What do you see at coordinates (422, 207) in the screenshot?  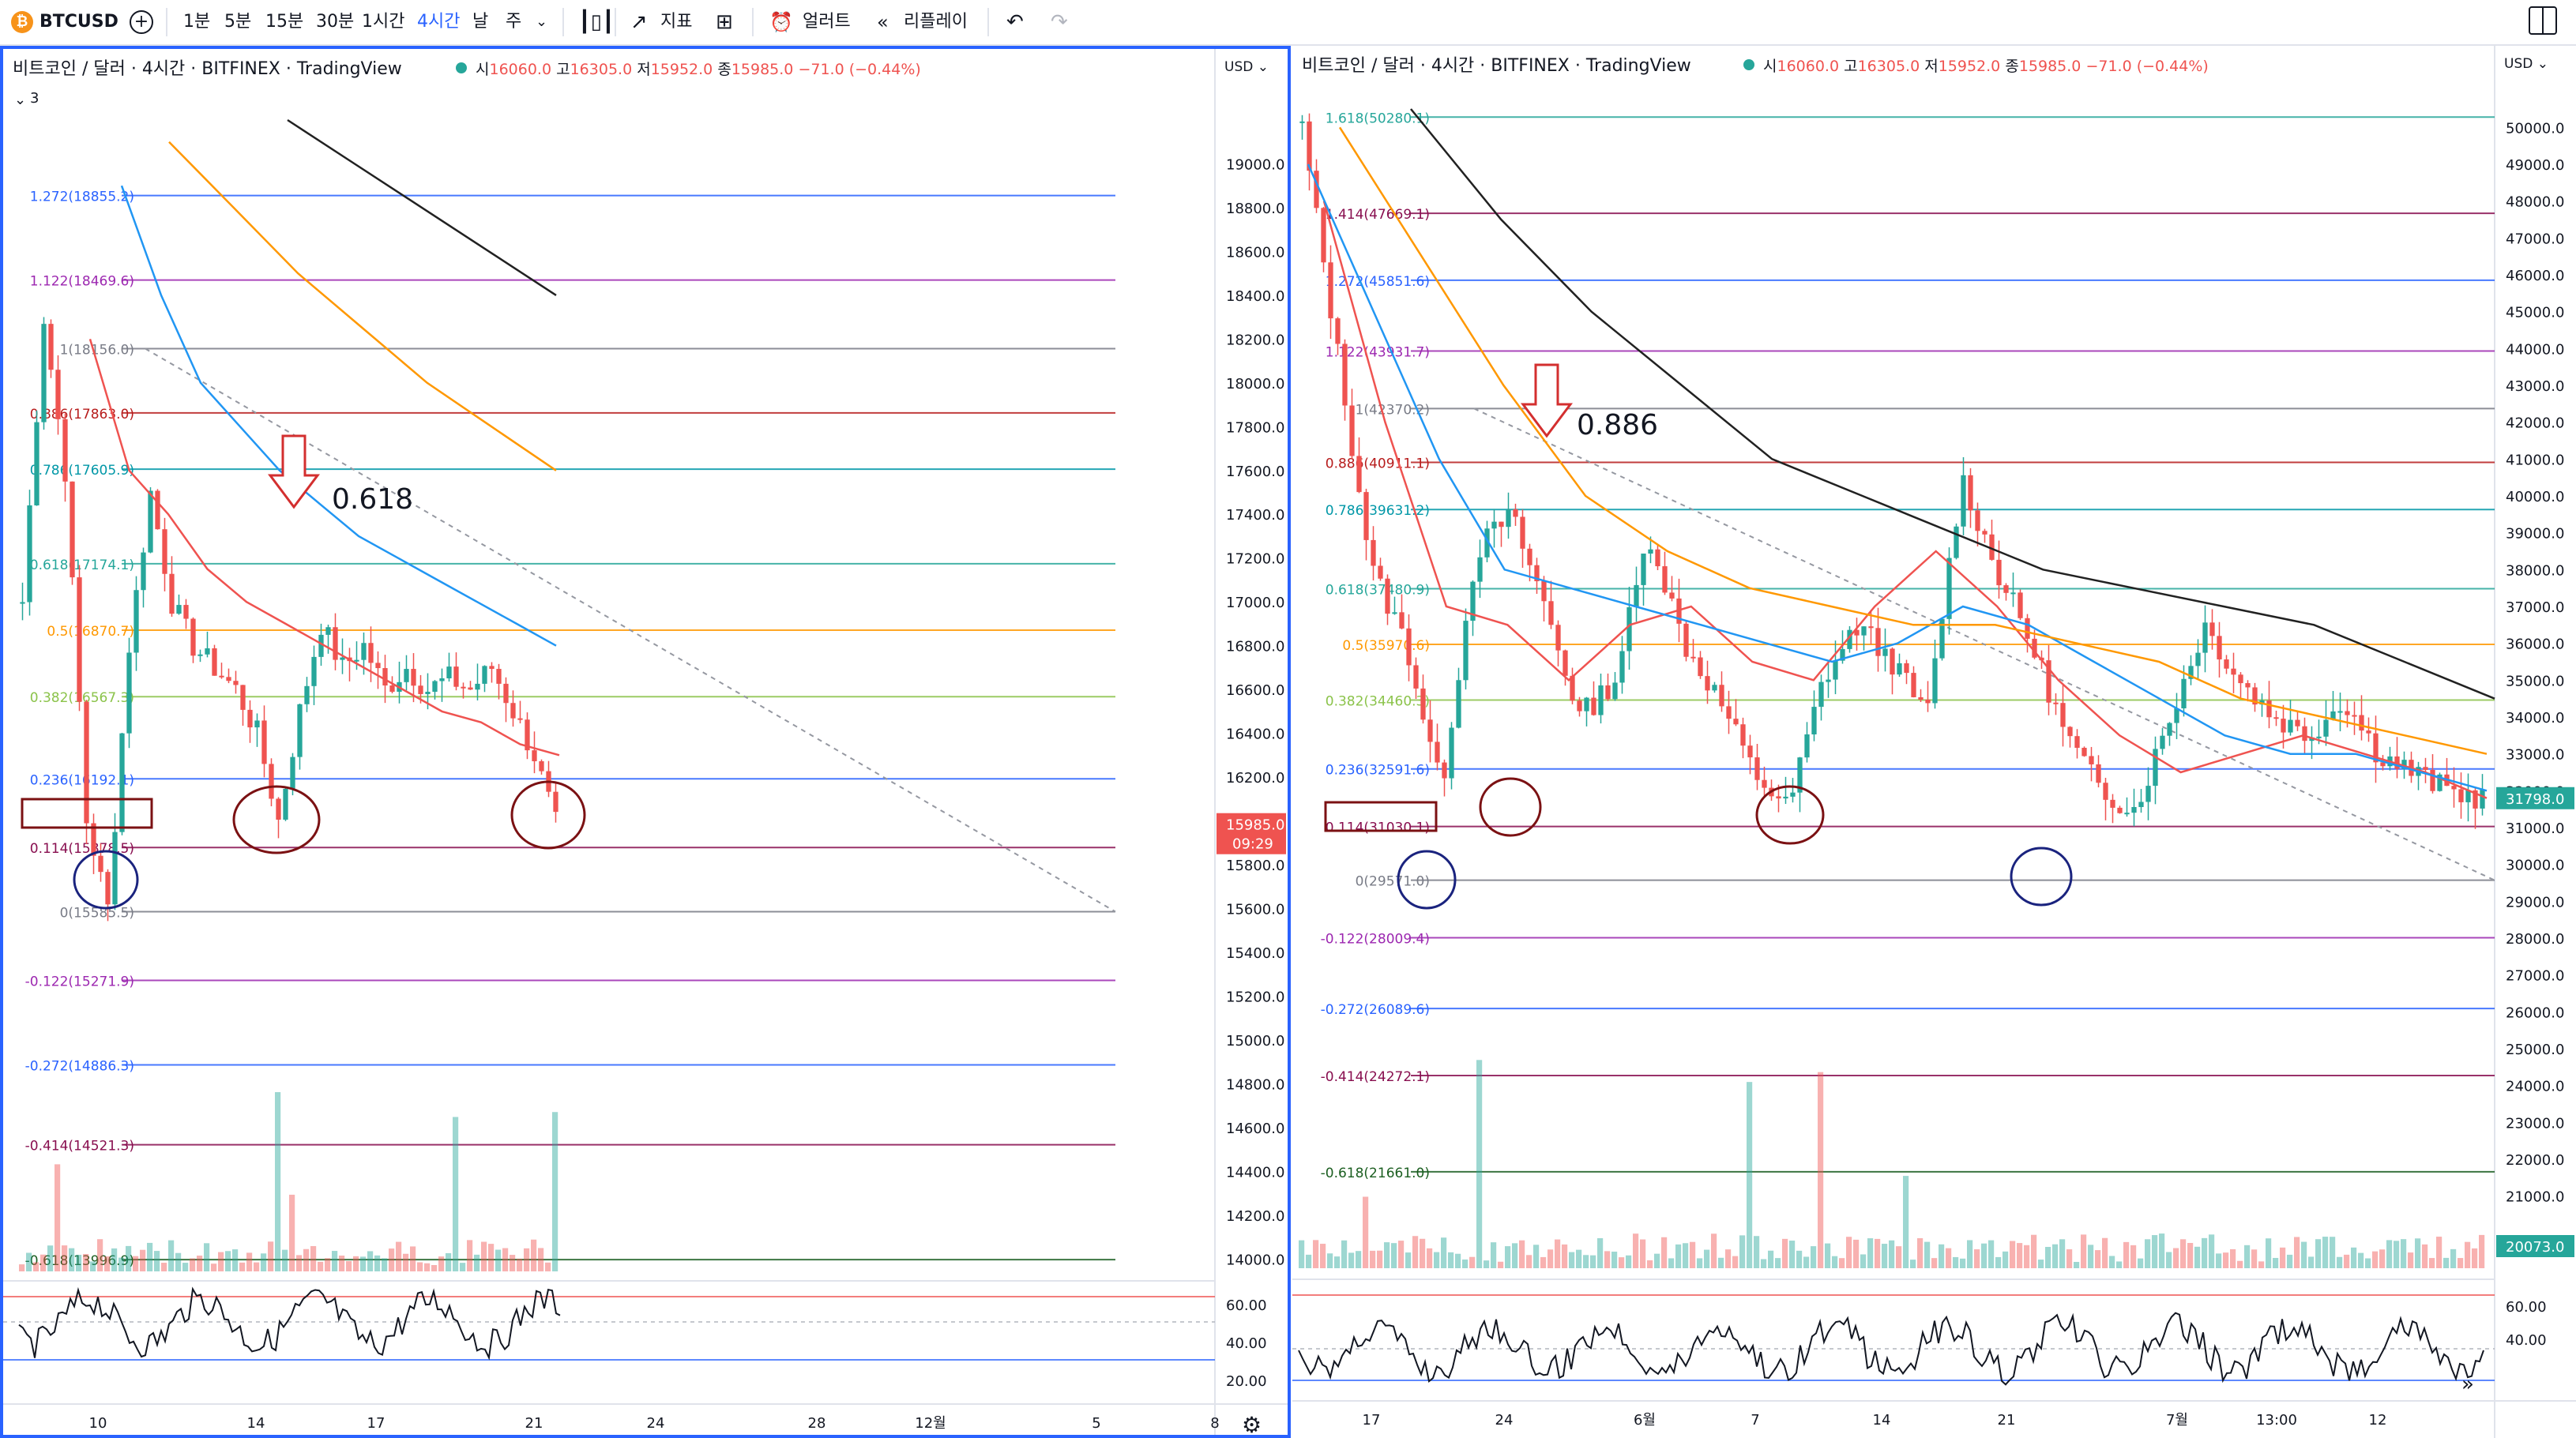 I see `moving-average-line` at bounding box center [422, 207].